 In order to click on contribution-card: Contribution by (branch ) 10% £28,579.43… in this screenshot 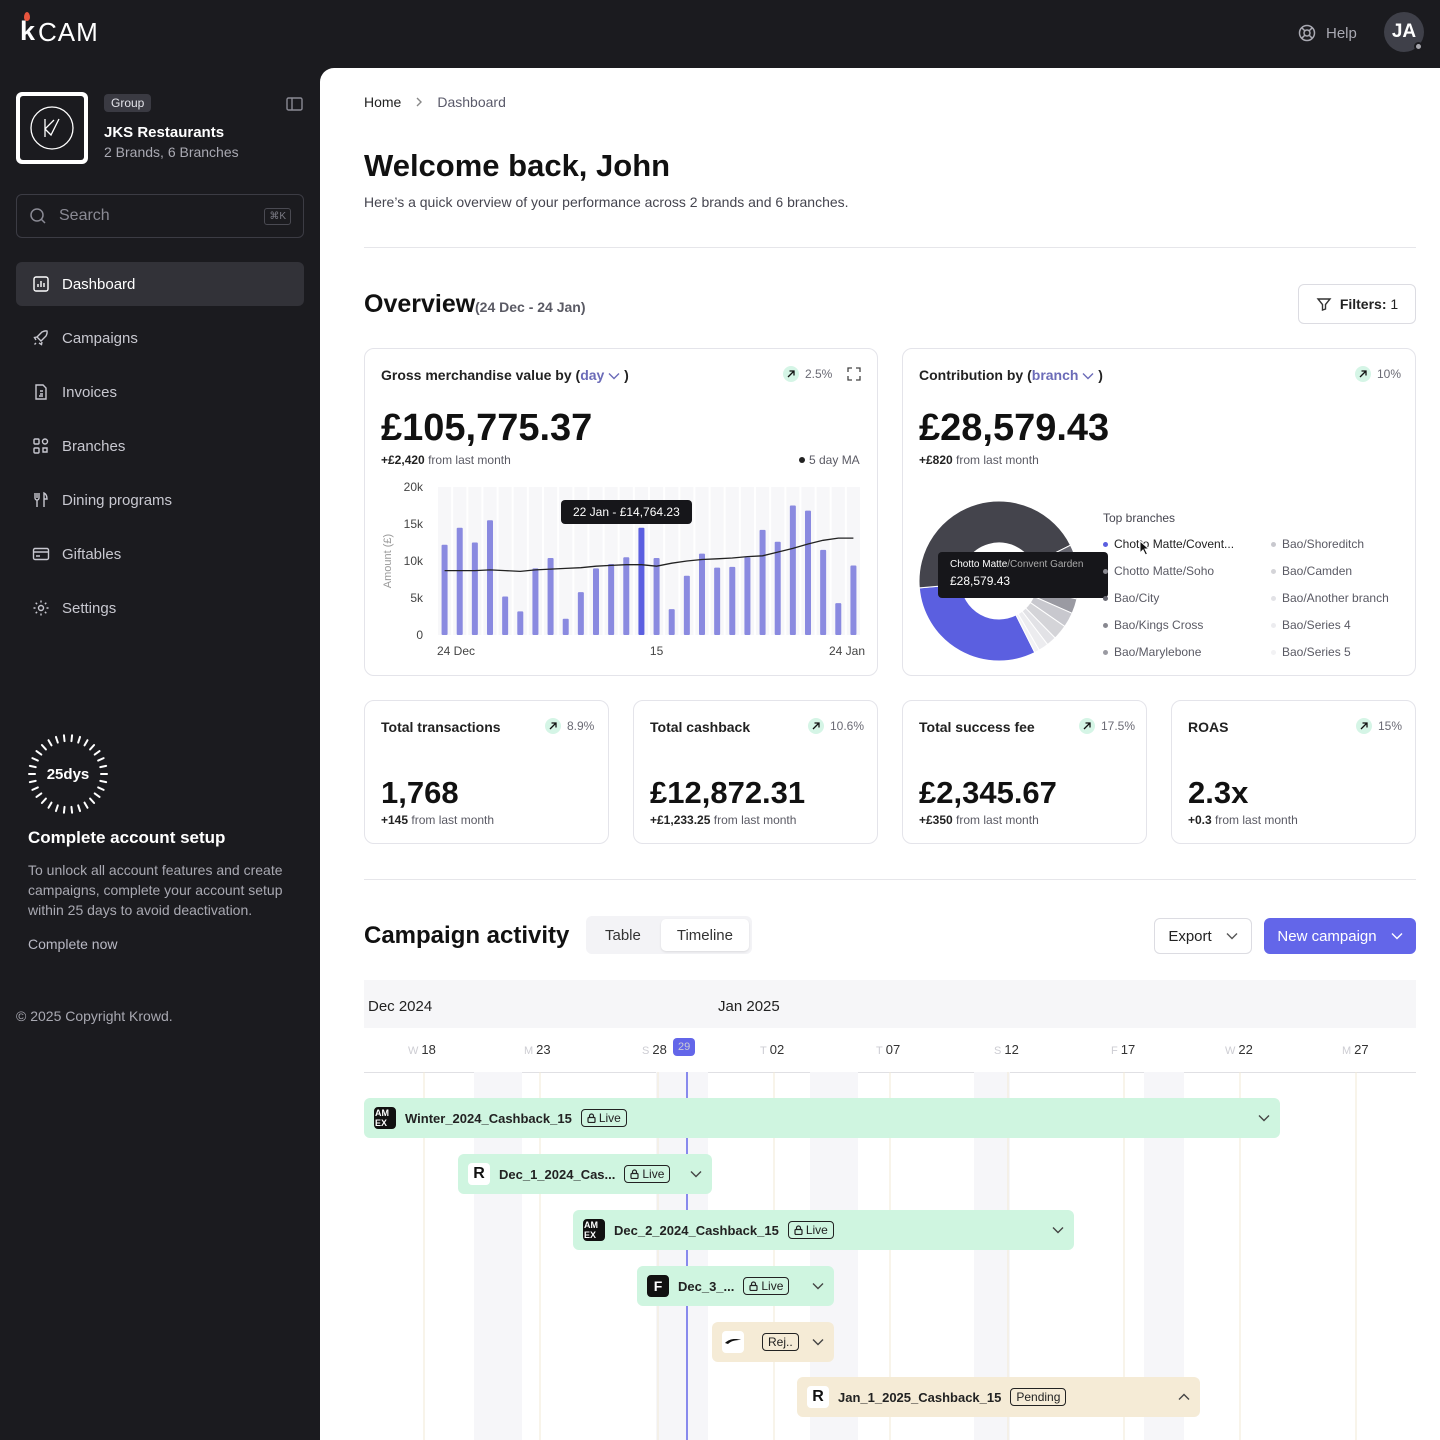, I will do `click(1159, 512)`.